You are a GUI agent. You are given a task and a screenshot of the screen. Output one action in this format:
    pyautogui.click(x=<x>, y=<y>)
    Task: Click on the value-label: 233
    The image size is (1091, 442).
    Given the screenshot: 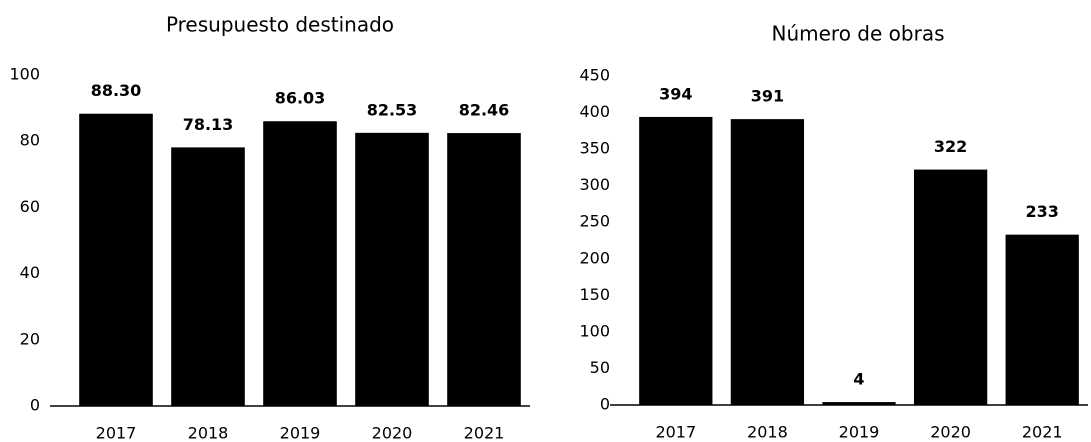 What is the action you would take?
    pyautogui.click(x=1041, y=211)
    